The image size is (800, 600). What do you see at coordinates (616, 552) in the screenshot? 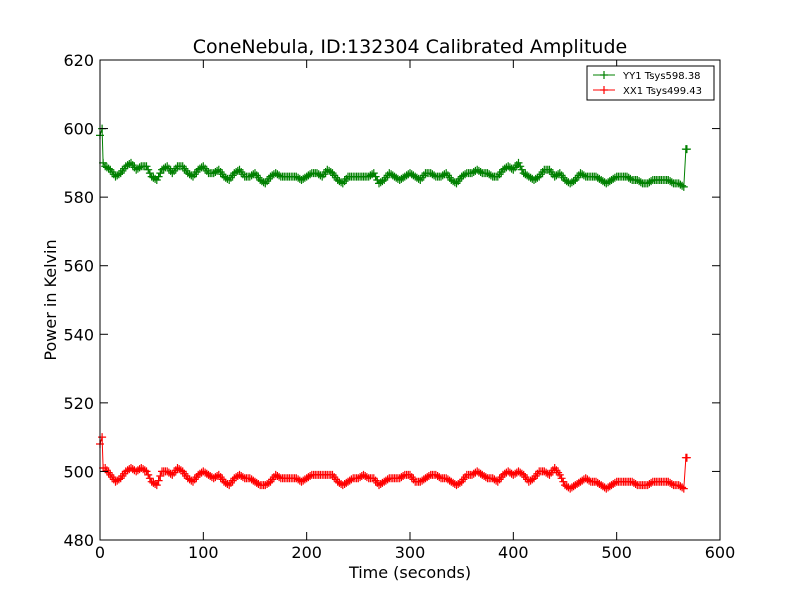
I see `x-tick-label: 500` at bounding box center [616, 552].